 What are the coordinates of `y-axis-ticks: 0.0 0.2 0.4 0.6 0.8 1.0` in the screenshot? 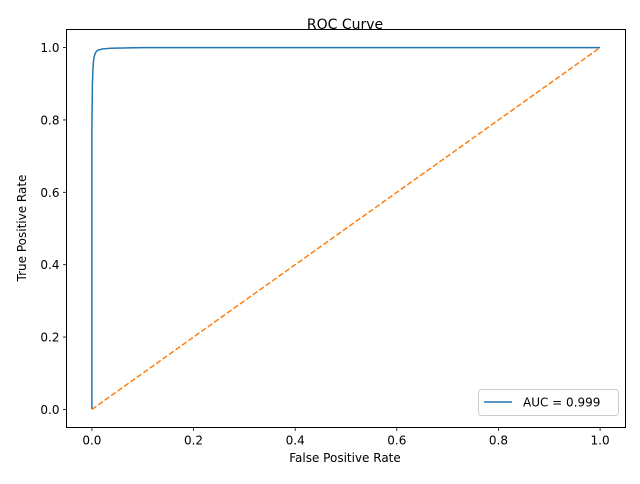 It's located at (53, 229).